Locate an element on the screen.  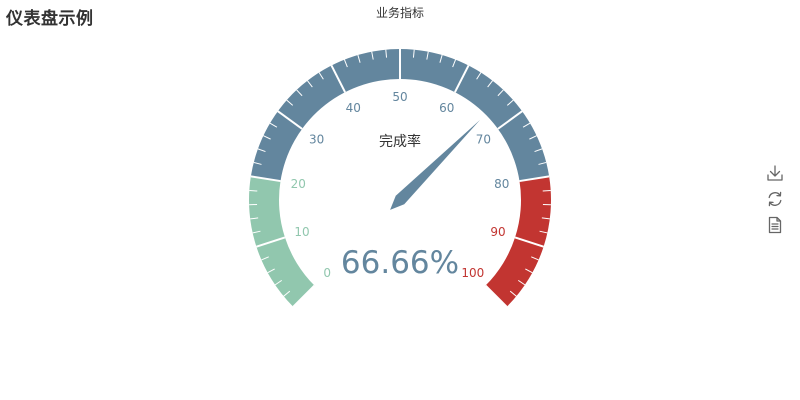
save-as-image-button is located at coordinates (775, 173).